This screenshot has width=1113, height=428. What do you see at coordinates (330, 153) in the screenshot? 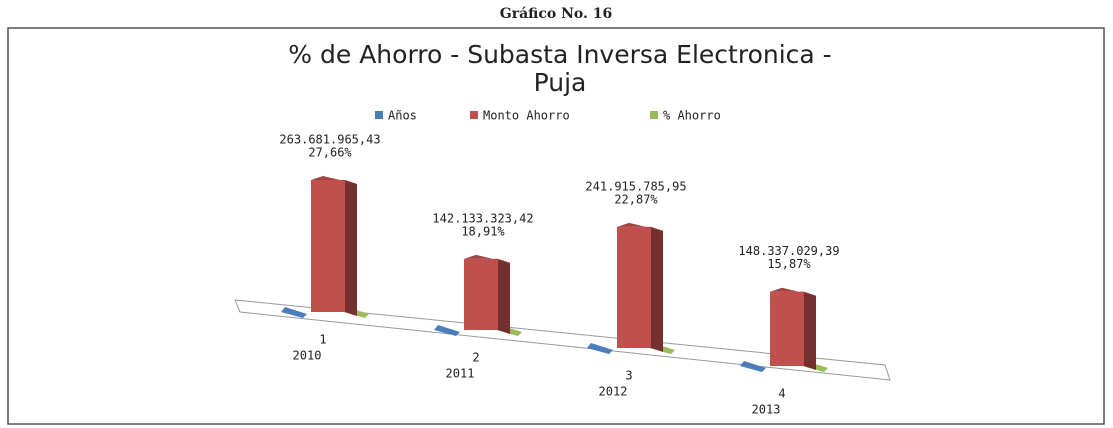
I see `data-label: 27,66%` at bounding box center [330, 153].